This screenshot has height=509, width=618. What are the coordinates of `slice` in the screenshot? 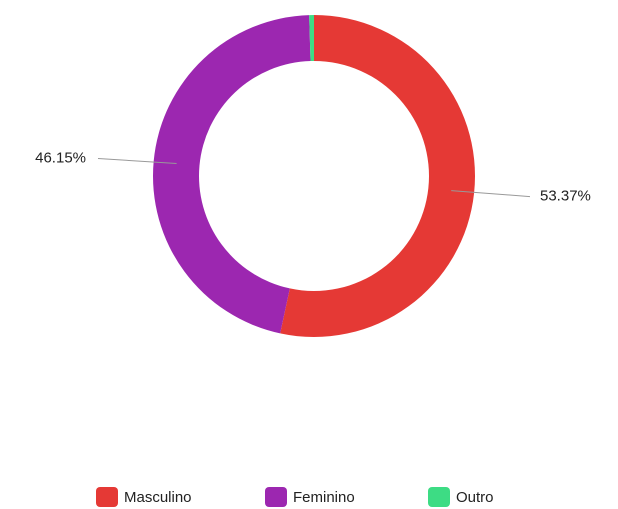 It's located at (311, 38).